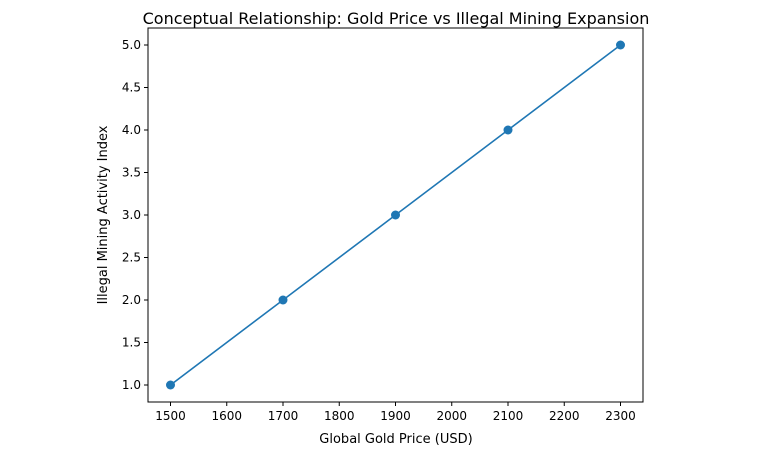  I want to click on x-tick-label: 1700, so click(283, 416).